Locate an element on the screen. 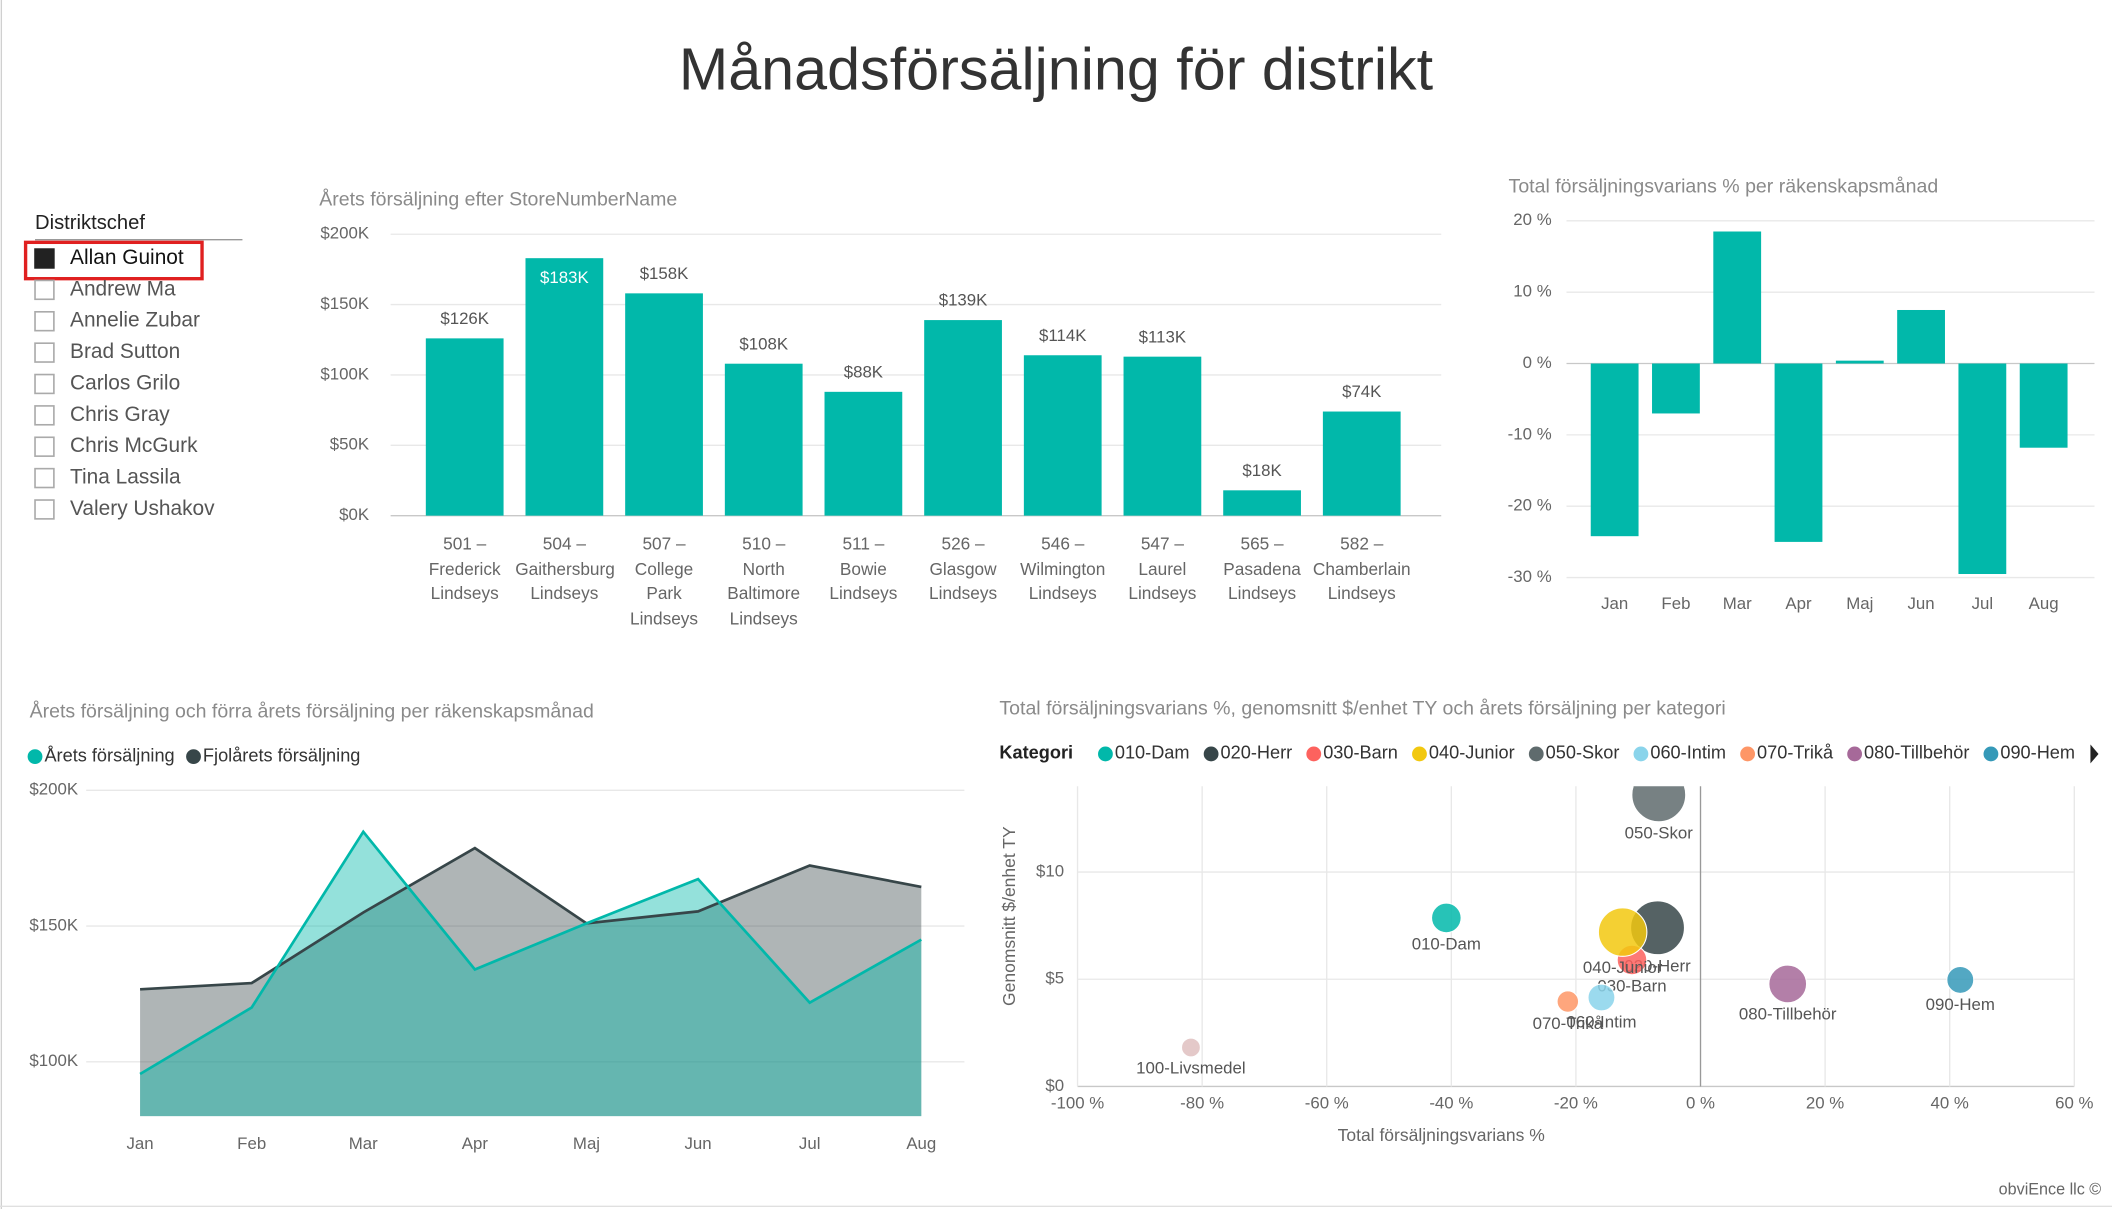 The image size is (2112, 1209). x-tick-label: 507 – College Park Lindseys is located at coordinates (664, 581).